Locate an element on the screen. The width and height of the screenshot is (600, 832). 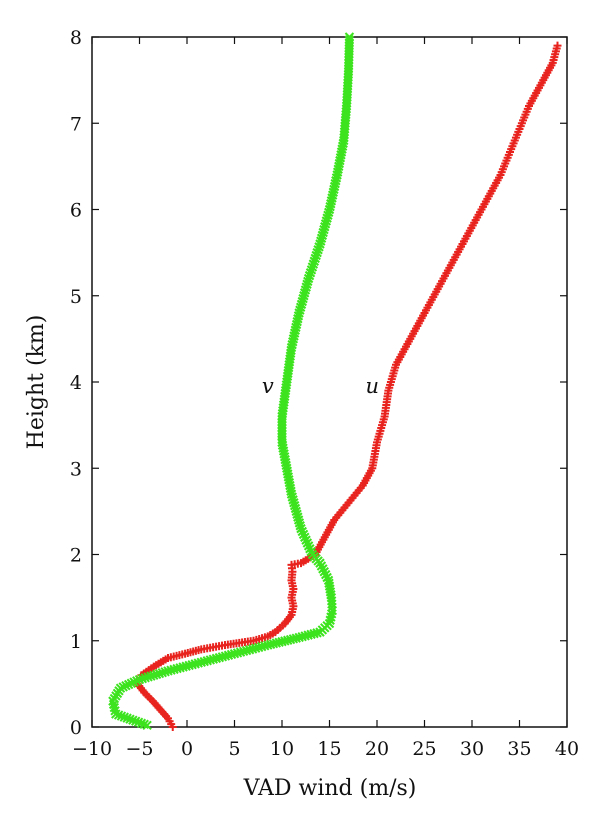
x-tick-label: 40 is located at coordinates (567, 749).